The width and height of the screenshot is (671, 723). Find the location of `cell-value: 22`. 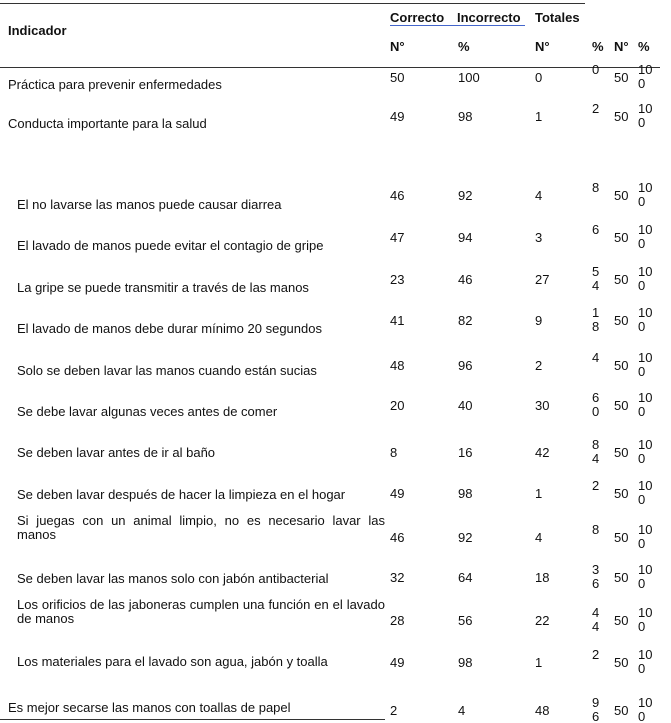

cell-value: 22 is located at coordinates (542, 620).